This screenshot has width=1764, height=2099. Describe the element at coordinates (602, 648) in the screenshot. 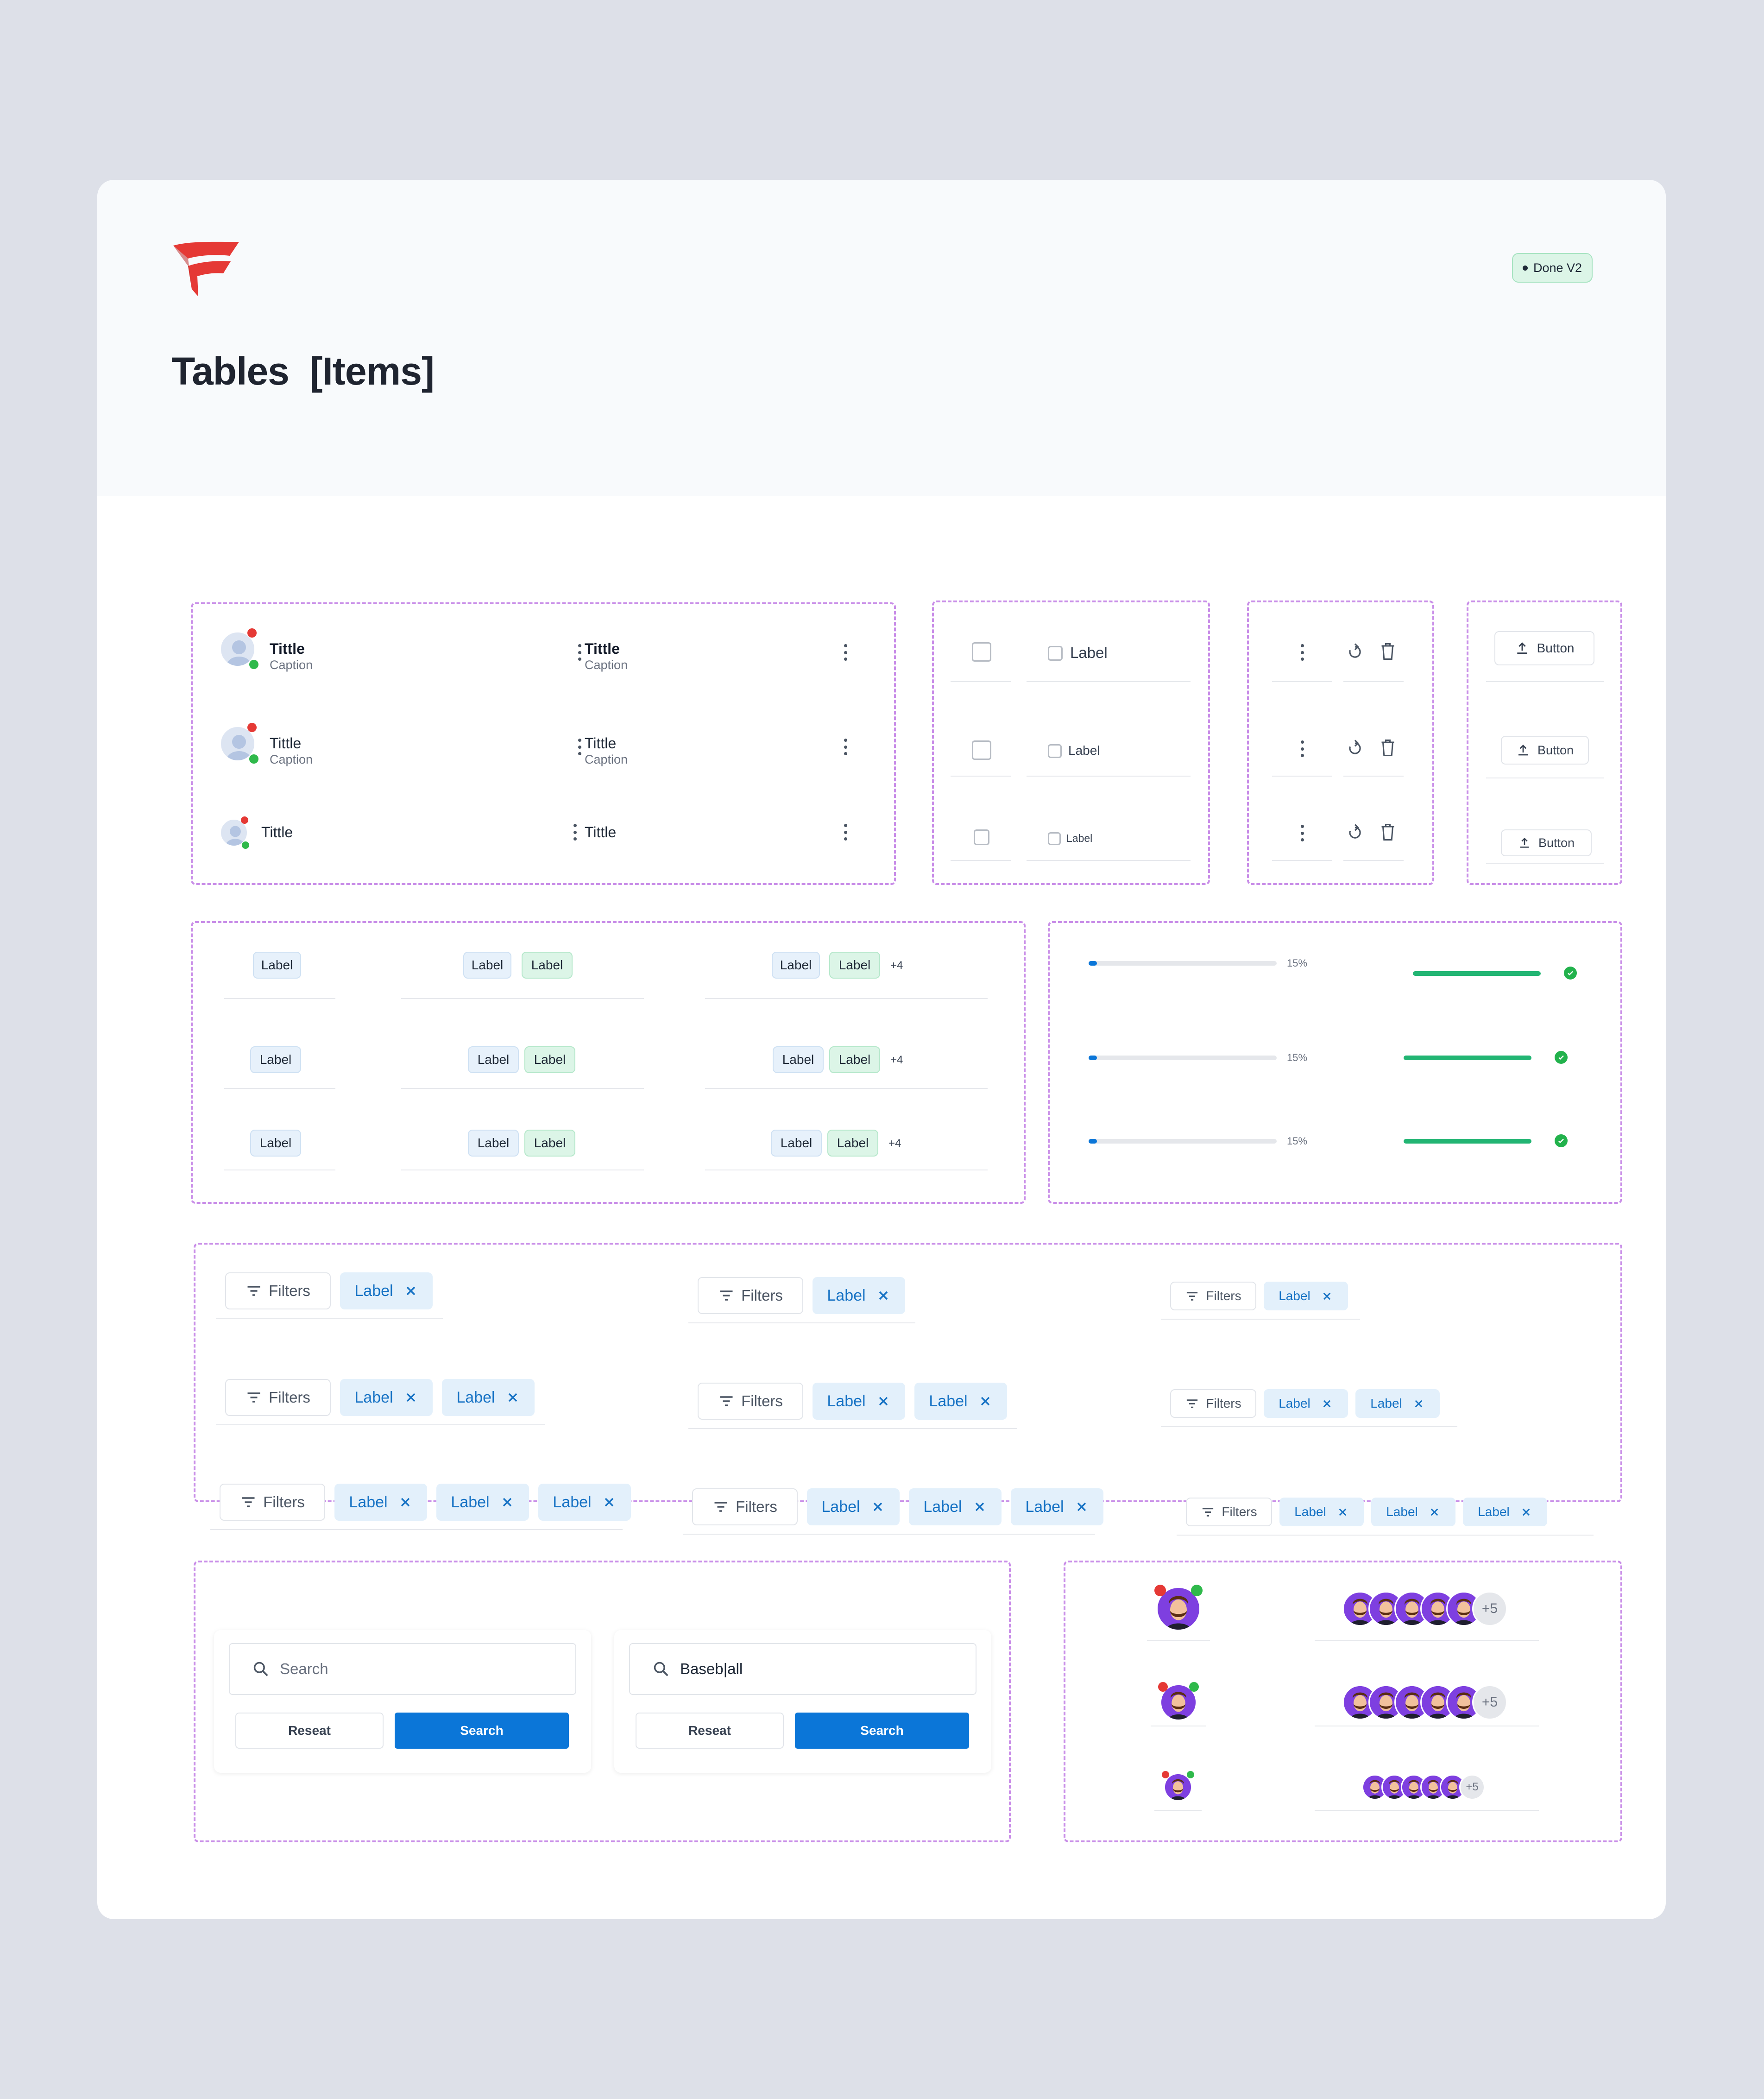

I see `cell-title: Tittle` at that location.